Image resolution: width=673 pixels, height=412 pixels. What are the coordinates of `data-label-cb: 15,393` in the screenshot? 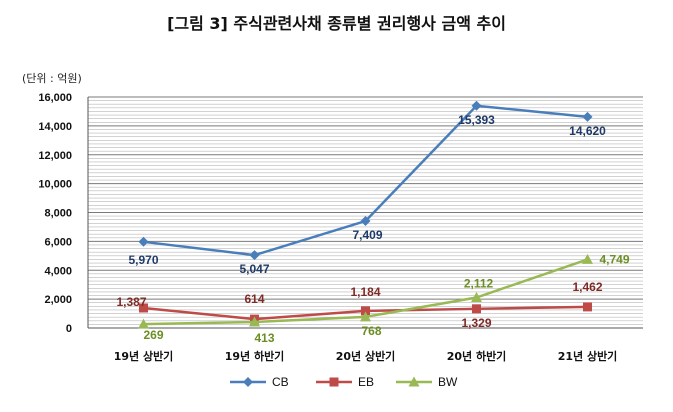 It's located at (476, 120).